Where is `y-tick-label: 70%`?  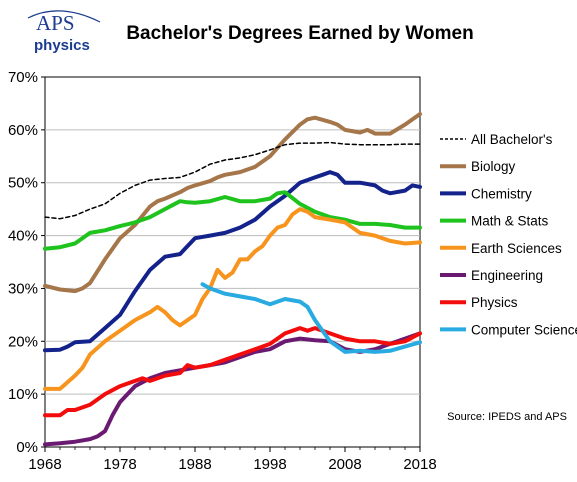
y-tick-label: 70% is located at coordinates (23, 77).